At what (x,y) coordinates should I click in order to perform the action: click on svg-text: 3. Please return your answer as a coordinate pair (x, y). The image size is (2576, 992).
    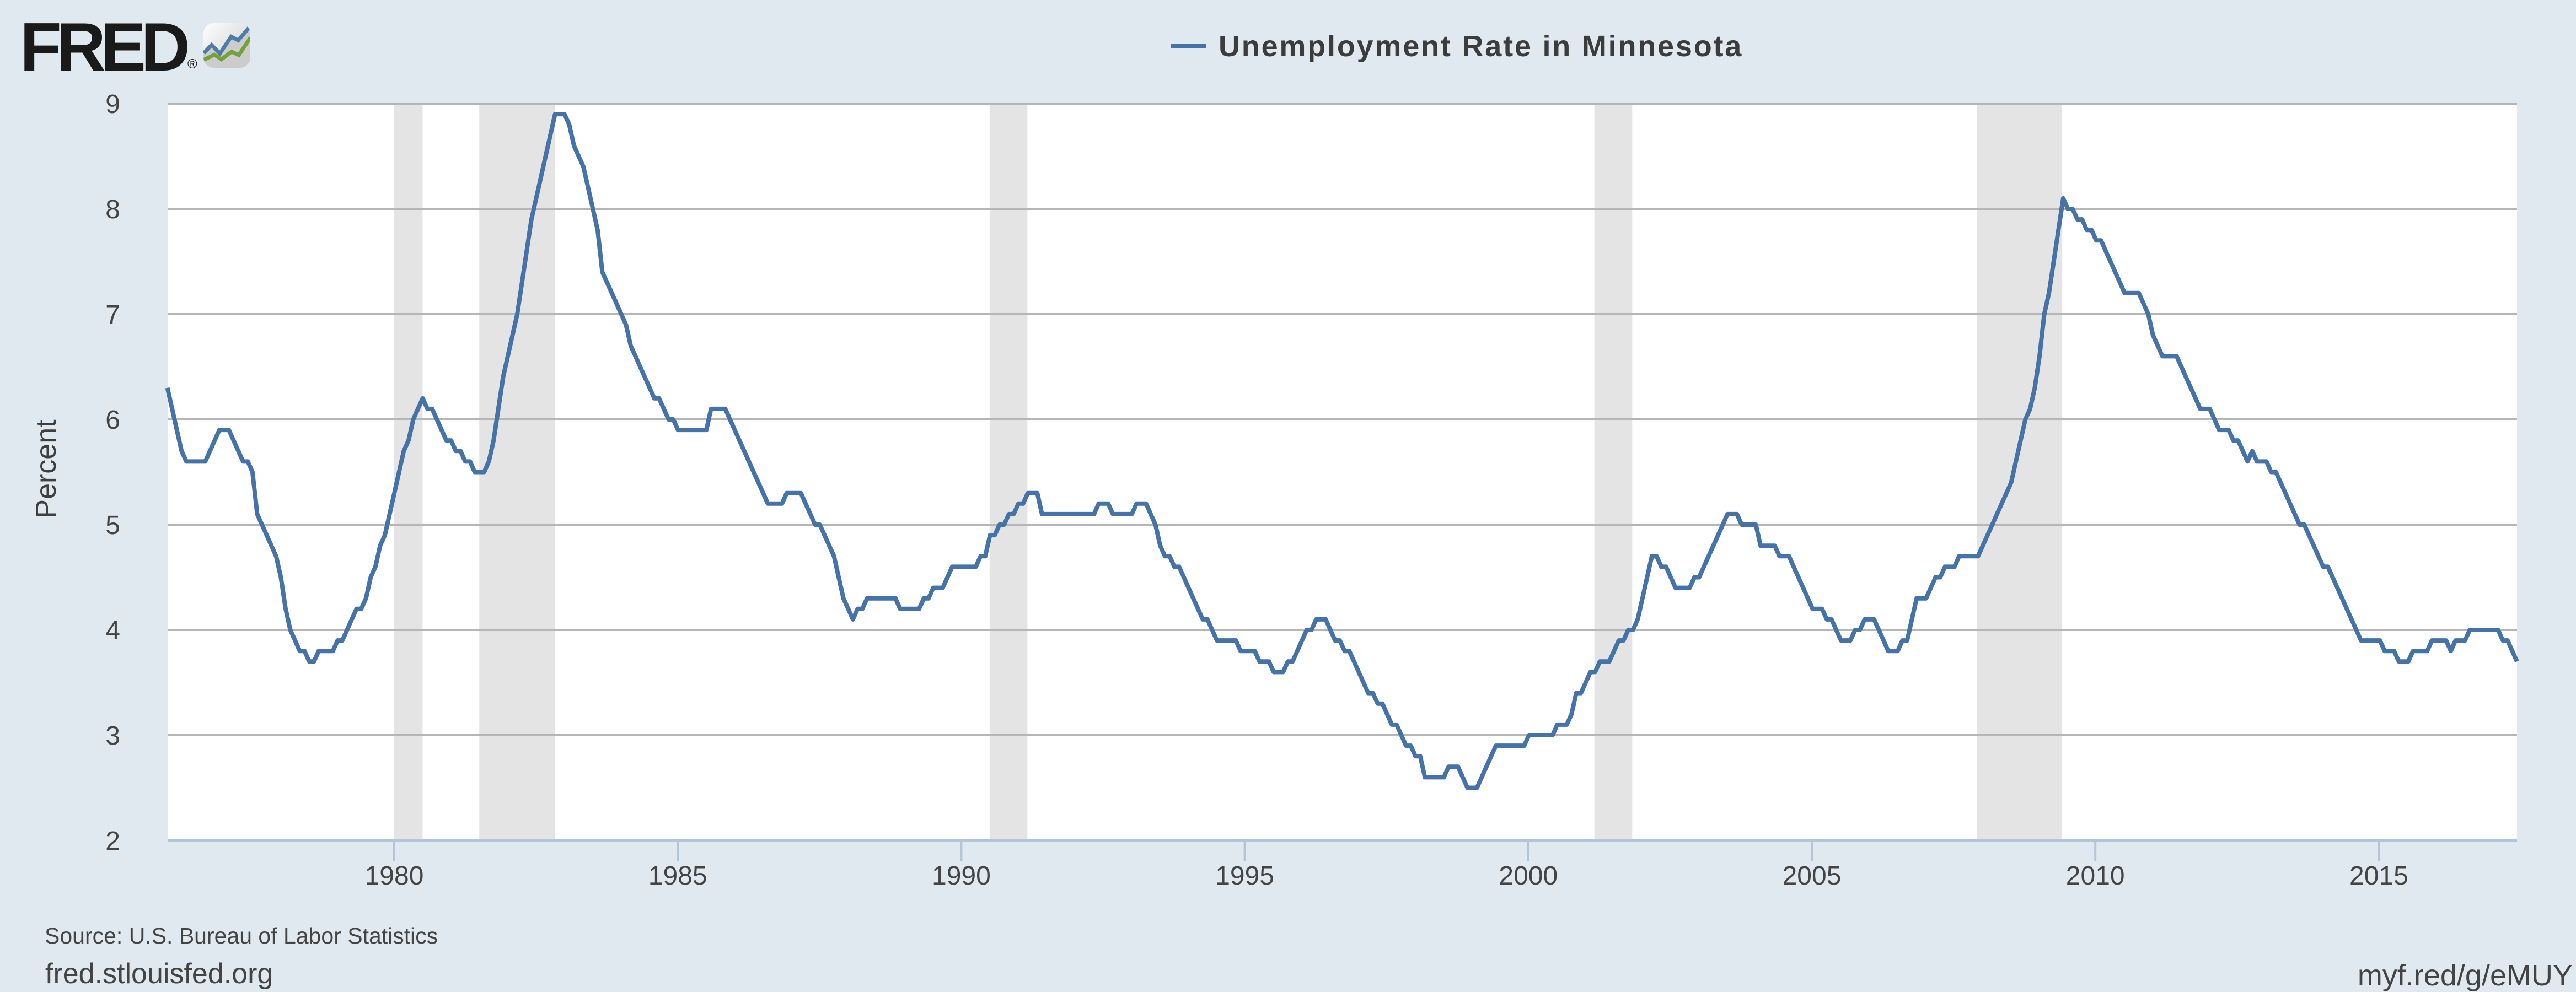
    Looking at the image, I should click on (112, 736).